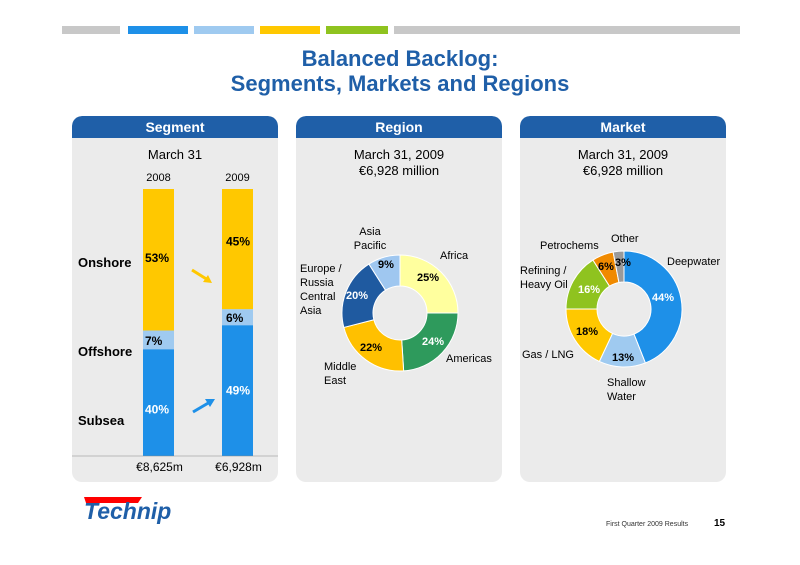 This screenshot has width=800, height=565. Describe the element at coordinates (357, 30) in the screenshot. I see `strip-green` at that location.